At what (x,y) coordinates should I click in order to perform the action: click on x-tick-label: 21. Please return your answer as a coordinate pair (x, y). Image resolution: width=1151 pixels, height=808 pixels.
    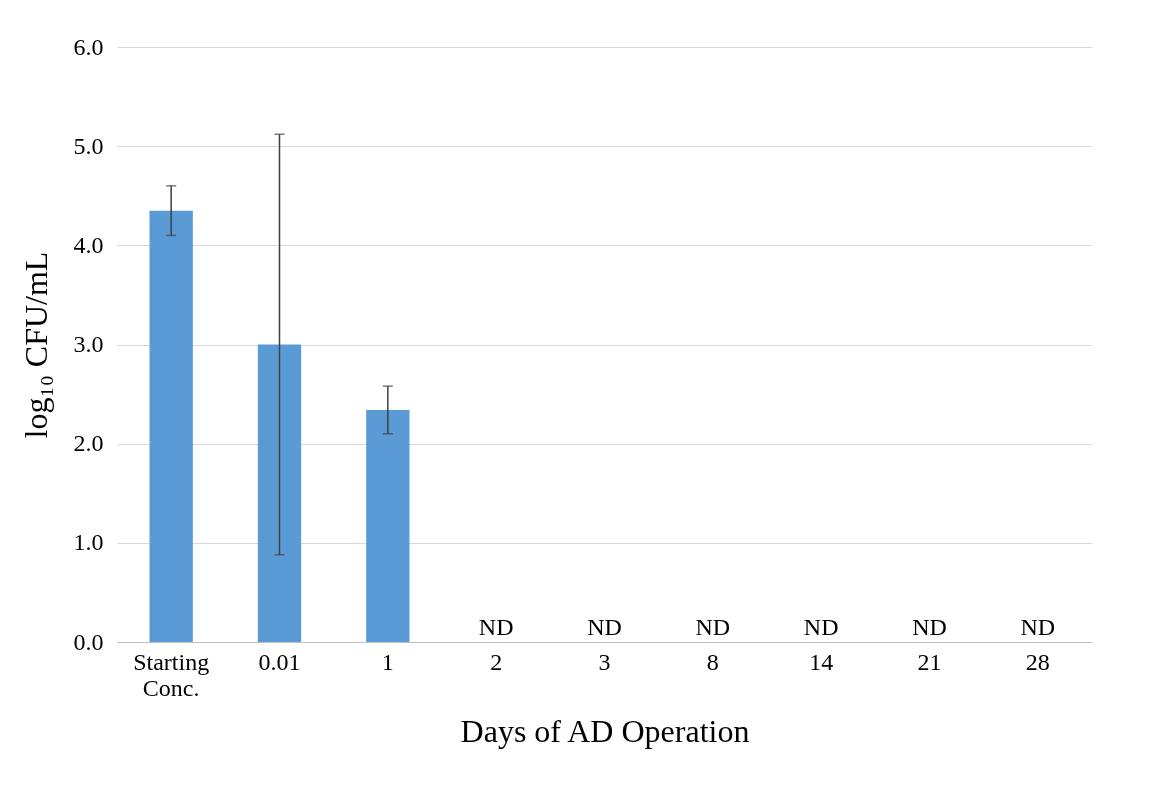
    Looking at the image, I should click on (929, 661).